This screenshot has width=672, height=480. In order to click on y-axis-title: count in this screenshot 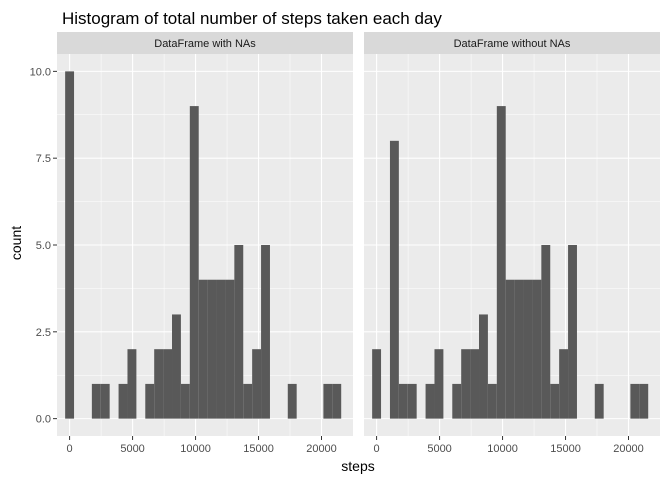, I will do `click(16, 243)`.